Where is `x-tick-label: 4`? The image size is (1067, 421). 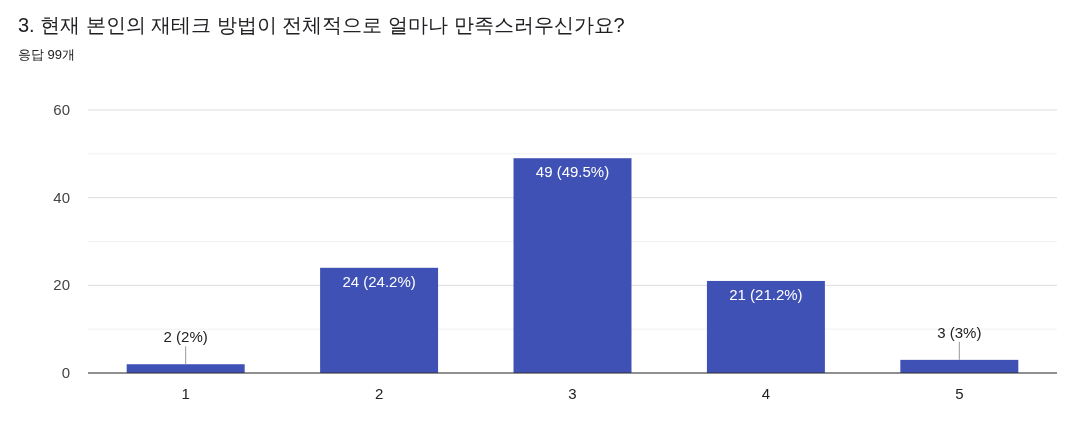 x-tick-label: 4 is located at coordinates (766, 393).